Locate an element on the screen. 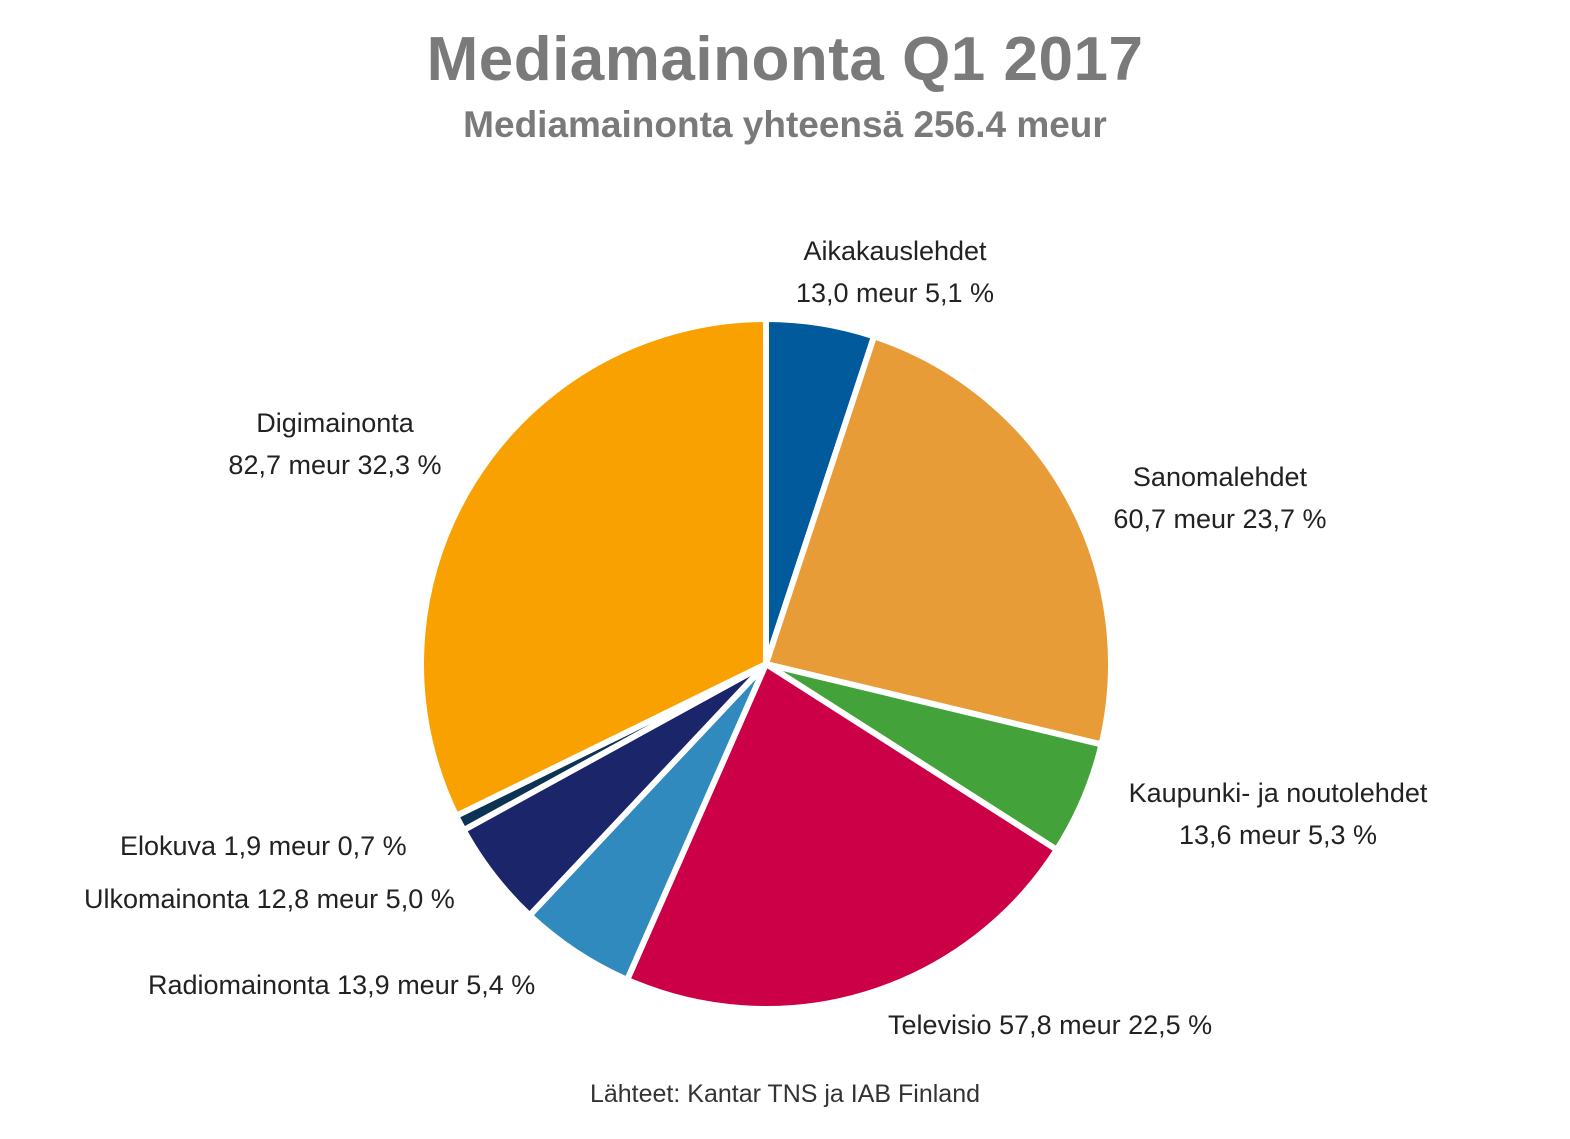 The width and height of the screenshot is (1570, 1139). label-elokuva-value: 1,9 meur 0,7 % is located at coordinates (315, 846).